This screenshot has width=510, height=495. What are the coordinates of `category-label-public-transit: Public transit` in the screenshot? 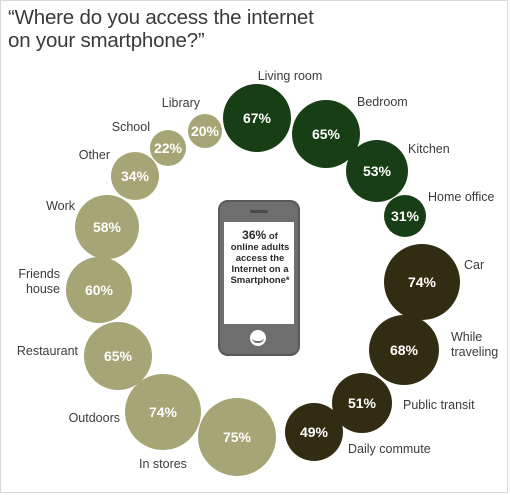 It's located at (439, 405).